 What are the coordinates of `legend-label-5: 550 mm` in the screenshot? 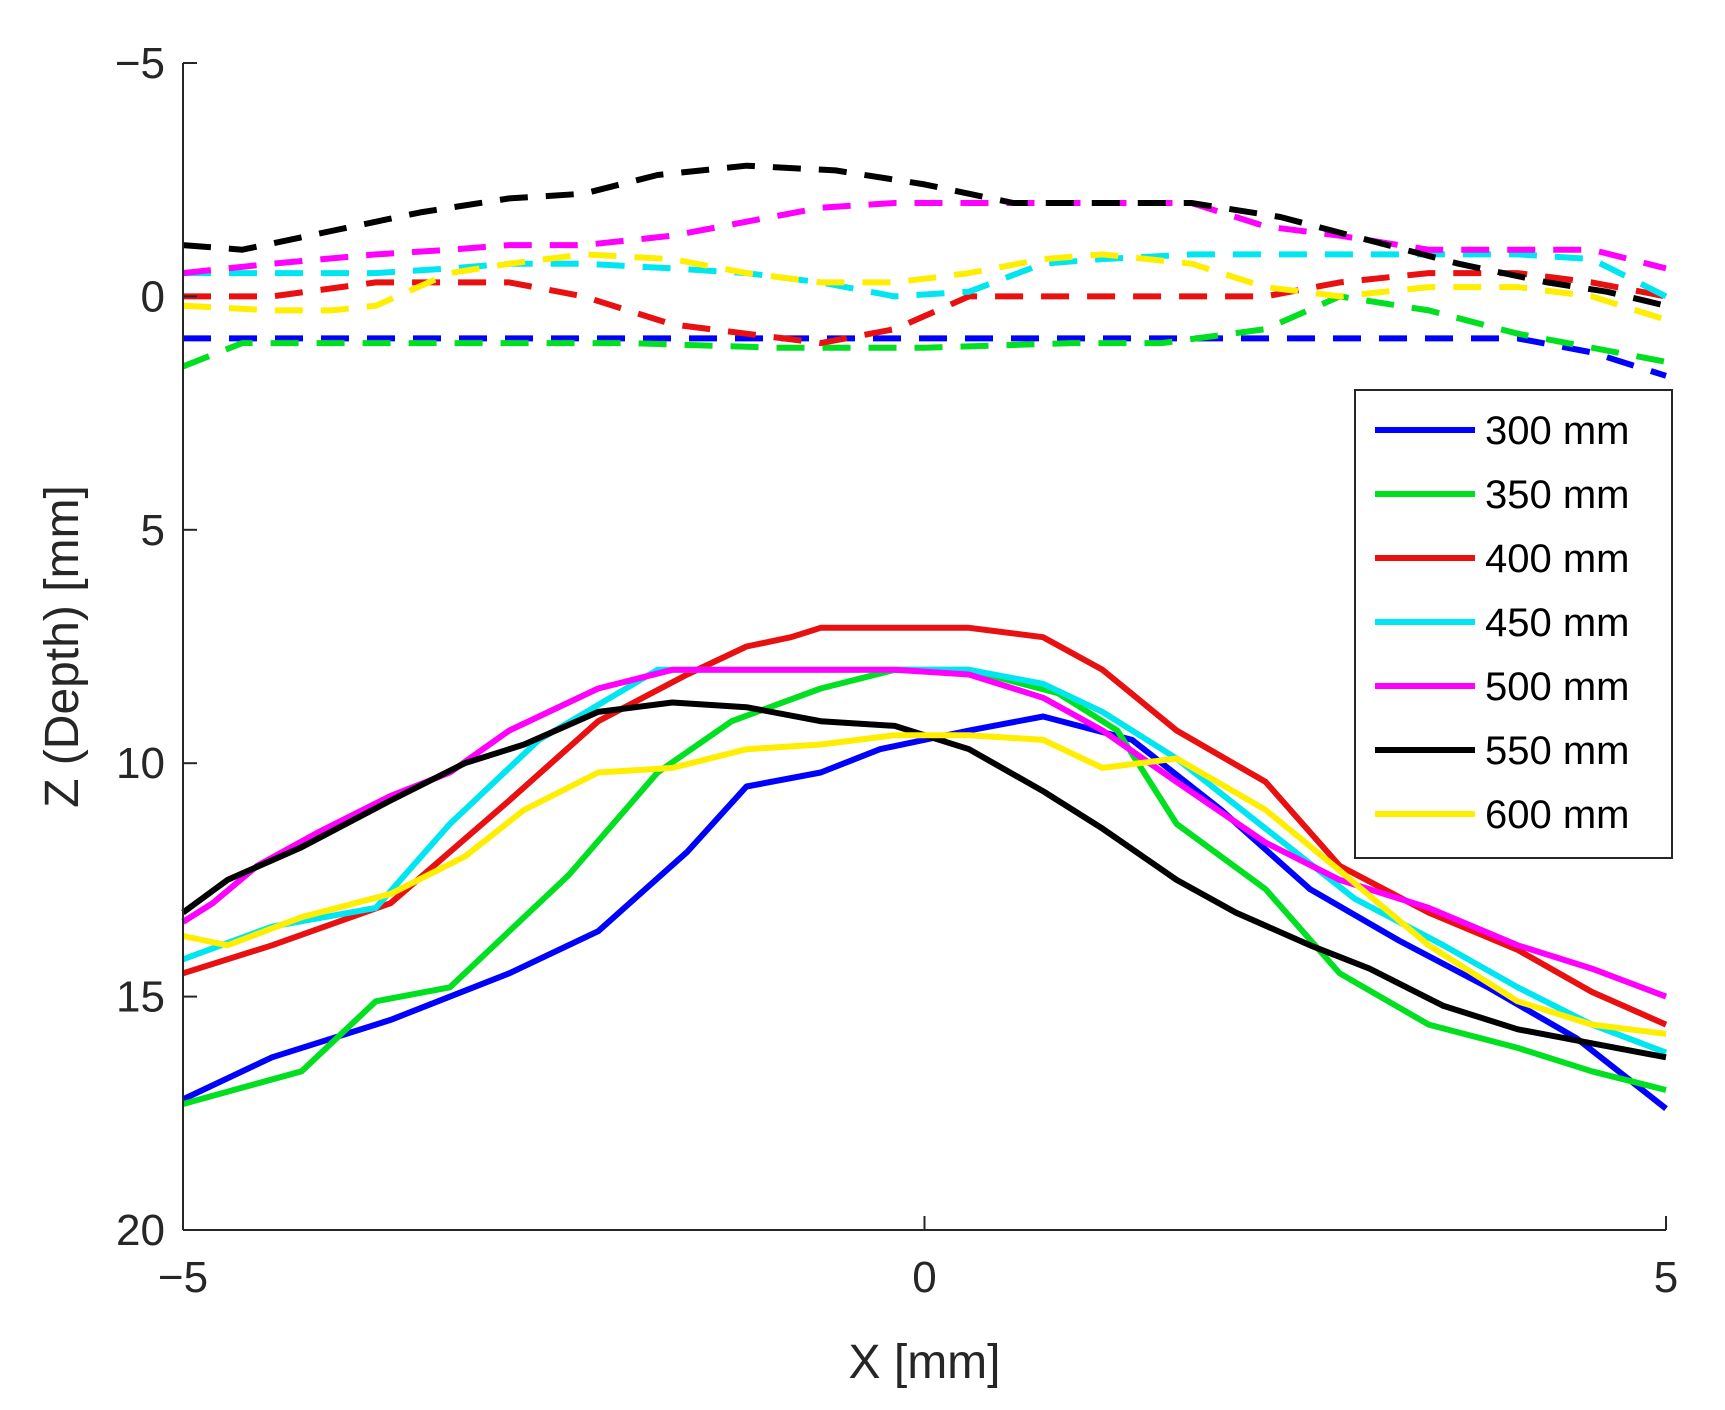 It's located at (1557, 751).